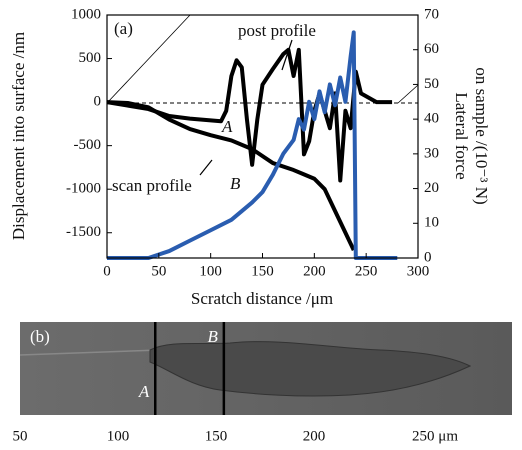 The width and height of the screenshot is (522, 450). What do you see at coordinates (431, 153) in the screenshot?
I see `y2-tick-label: 30` at bounding box center [431, 153].